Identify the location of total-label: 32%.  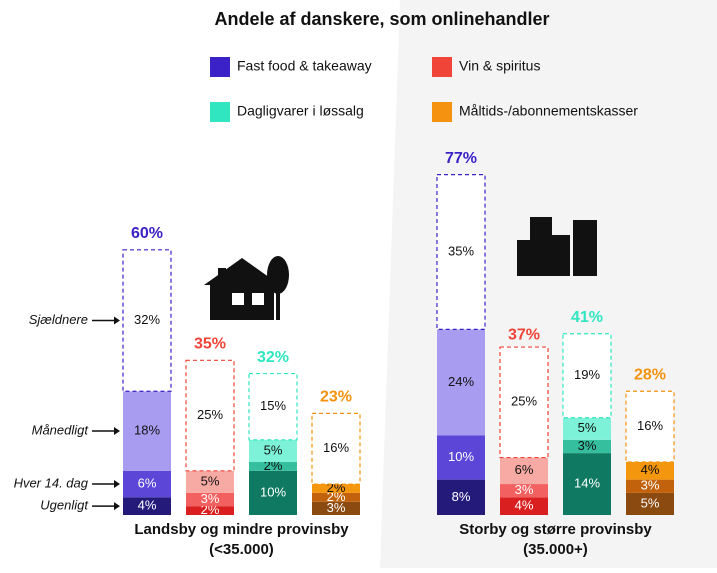
(273, 357).